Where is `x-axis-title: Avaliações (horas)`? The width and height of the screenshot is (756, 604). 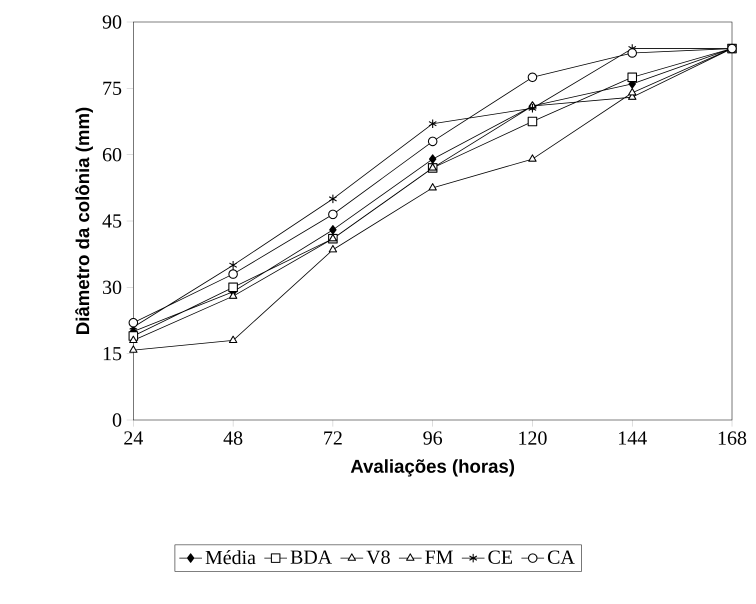
x-axis-title: Avaliações (horas) is located at coordinates (432, 468).